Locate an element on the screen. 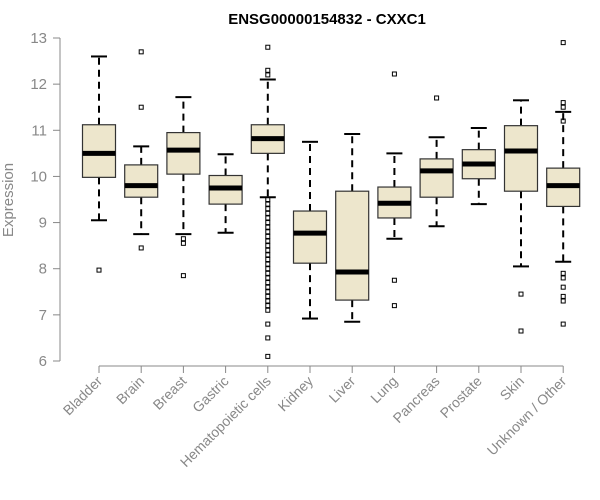  x-tick-label: Bladder is located at coordinates (83, 396).